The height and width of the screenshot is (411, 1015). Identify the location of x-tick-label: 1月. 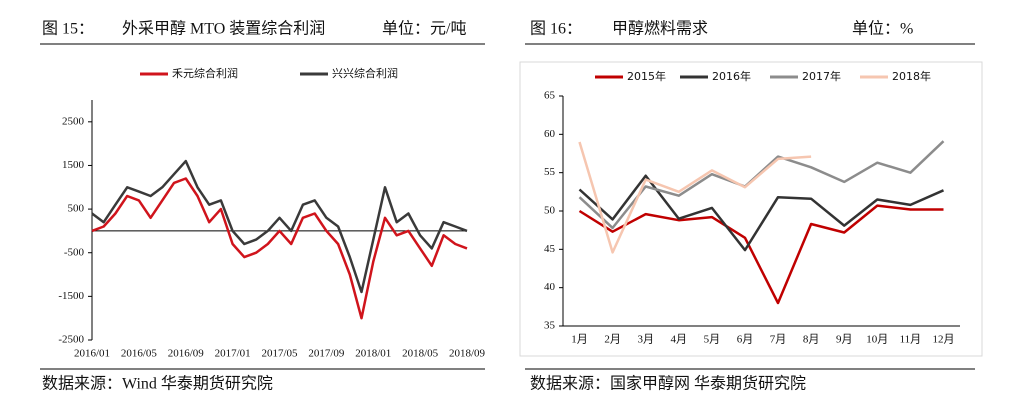
(579, 340).